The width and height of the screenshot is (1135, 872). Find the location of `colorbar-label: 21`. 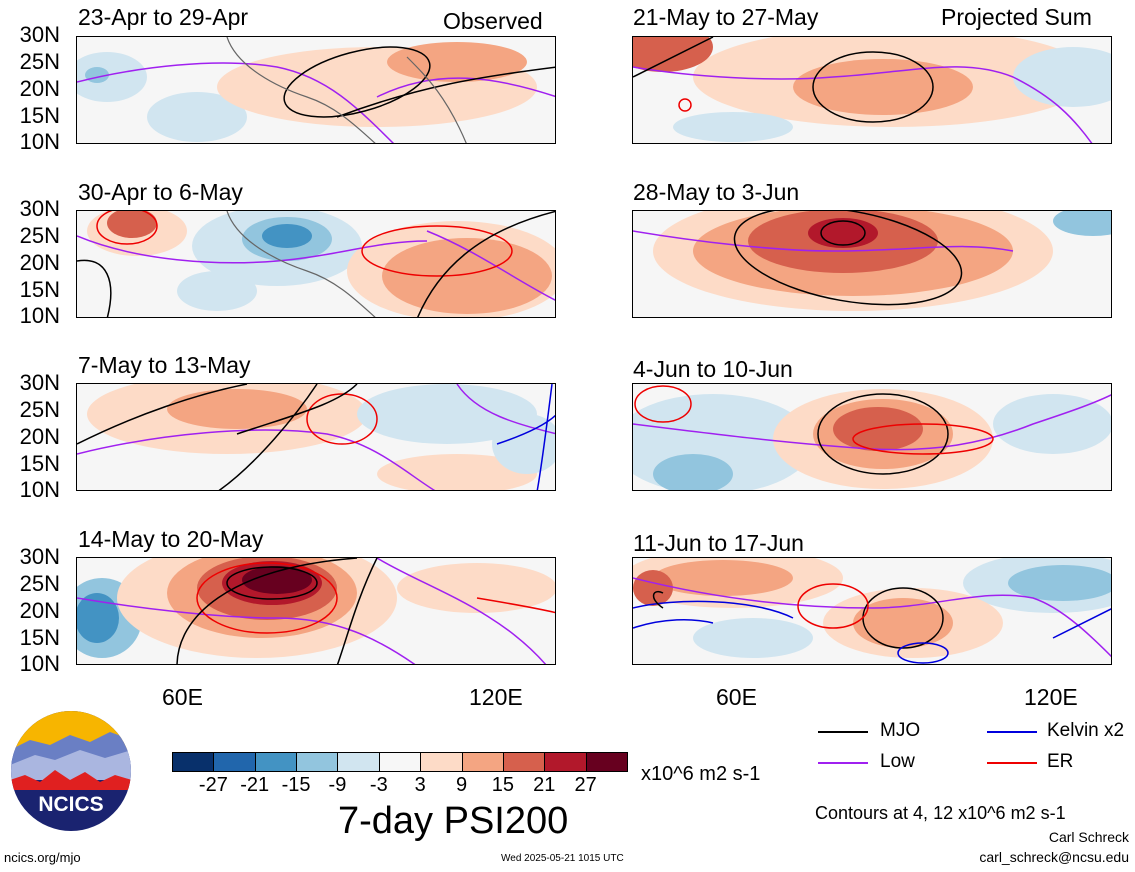

colorbar-label: 21 is located at coordinates (544, 785).